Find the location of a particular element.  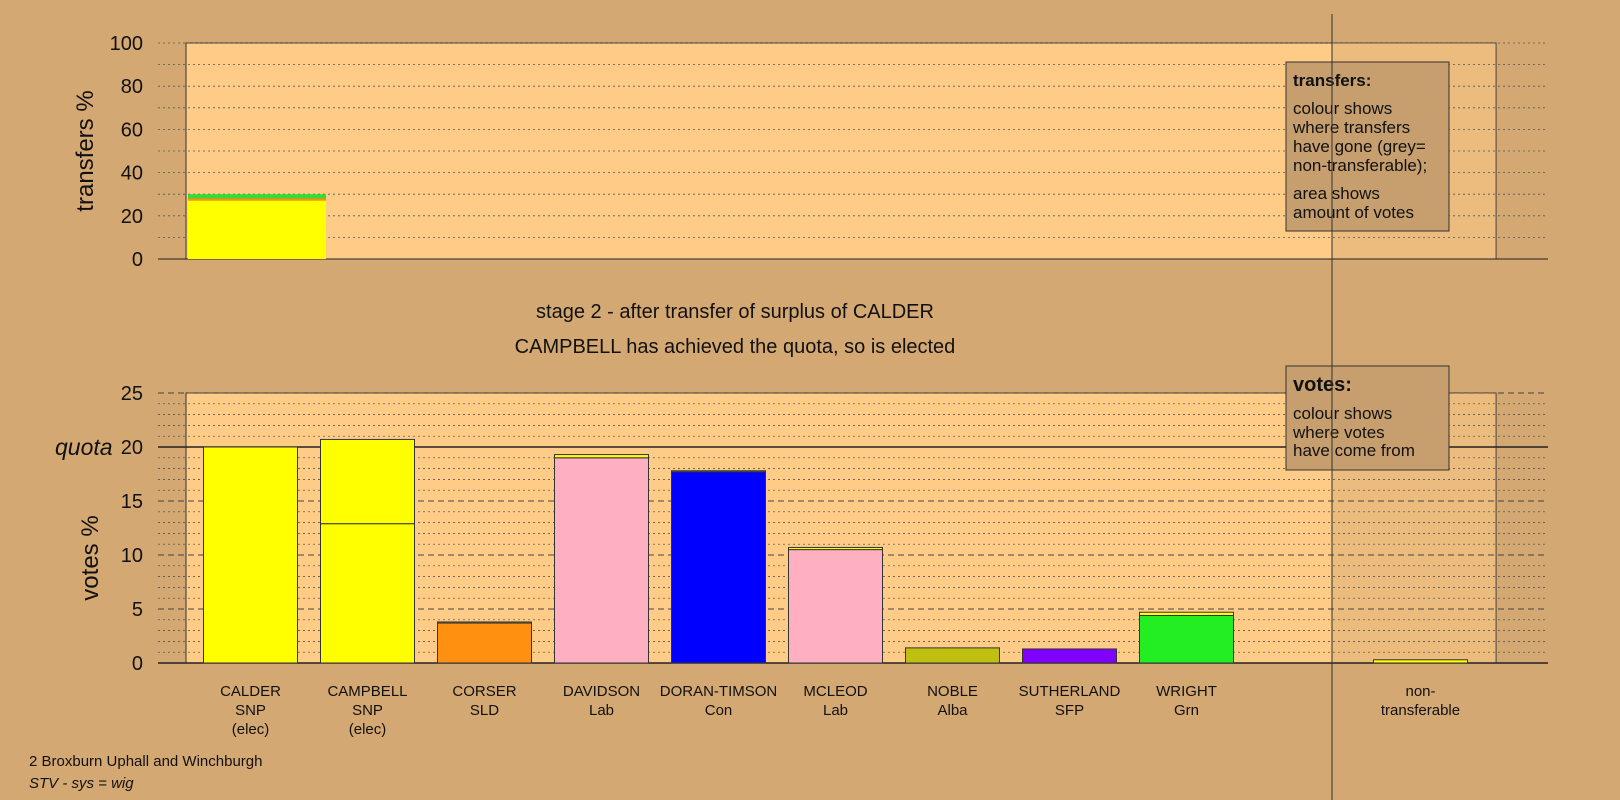

transfers-tick-label: 60 is located at coordinates (132, 130).